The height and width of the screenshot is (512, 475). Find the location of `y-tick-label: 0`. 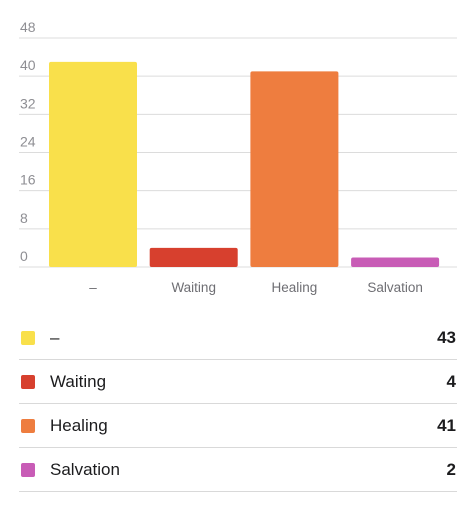

y-tick-label: 0 is located at coordinates (24, 256).